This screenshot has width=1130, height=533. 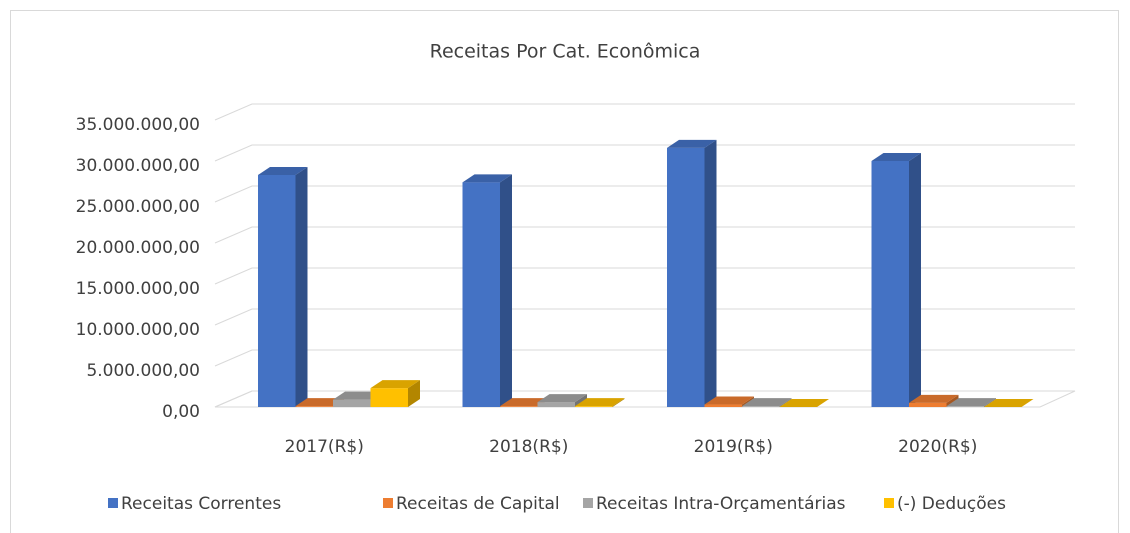 What do you see at coordinates (143, 371) in the screenshot?
I see `y-tick-label: 5.000.000,00` at bounding box center [143, 371].